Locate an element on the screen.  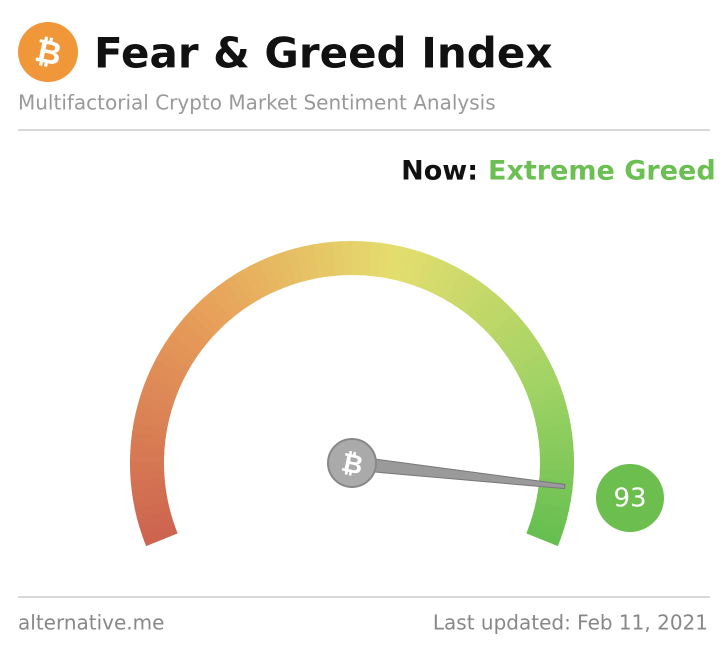
title: Fear & Greed Index is located at coordinates (323, 53).